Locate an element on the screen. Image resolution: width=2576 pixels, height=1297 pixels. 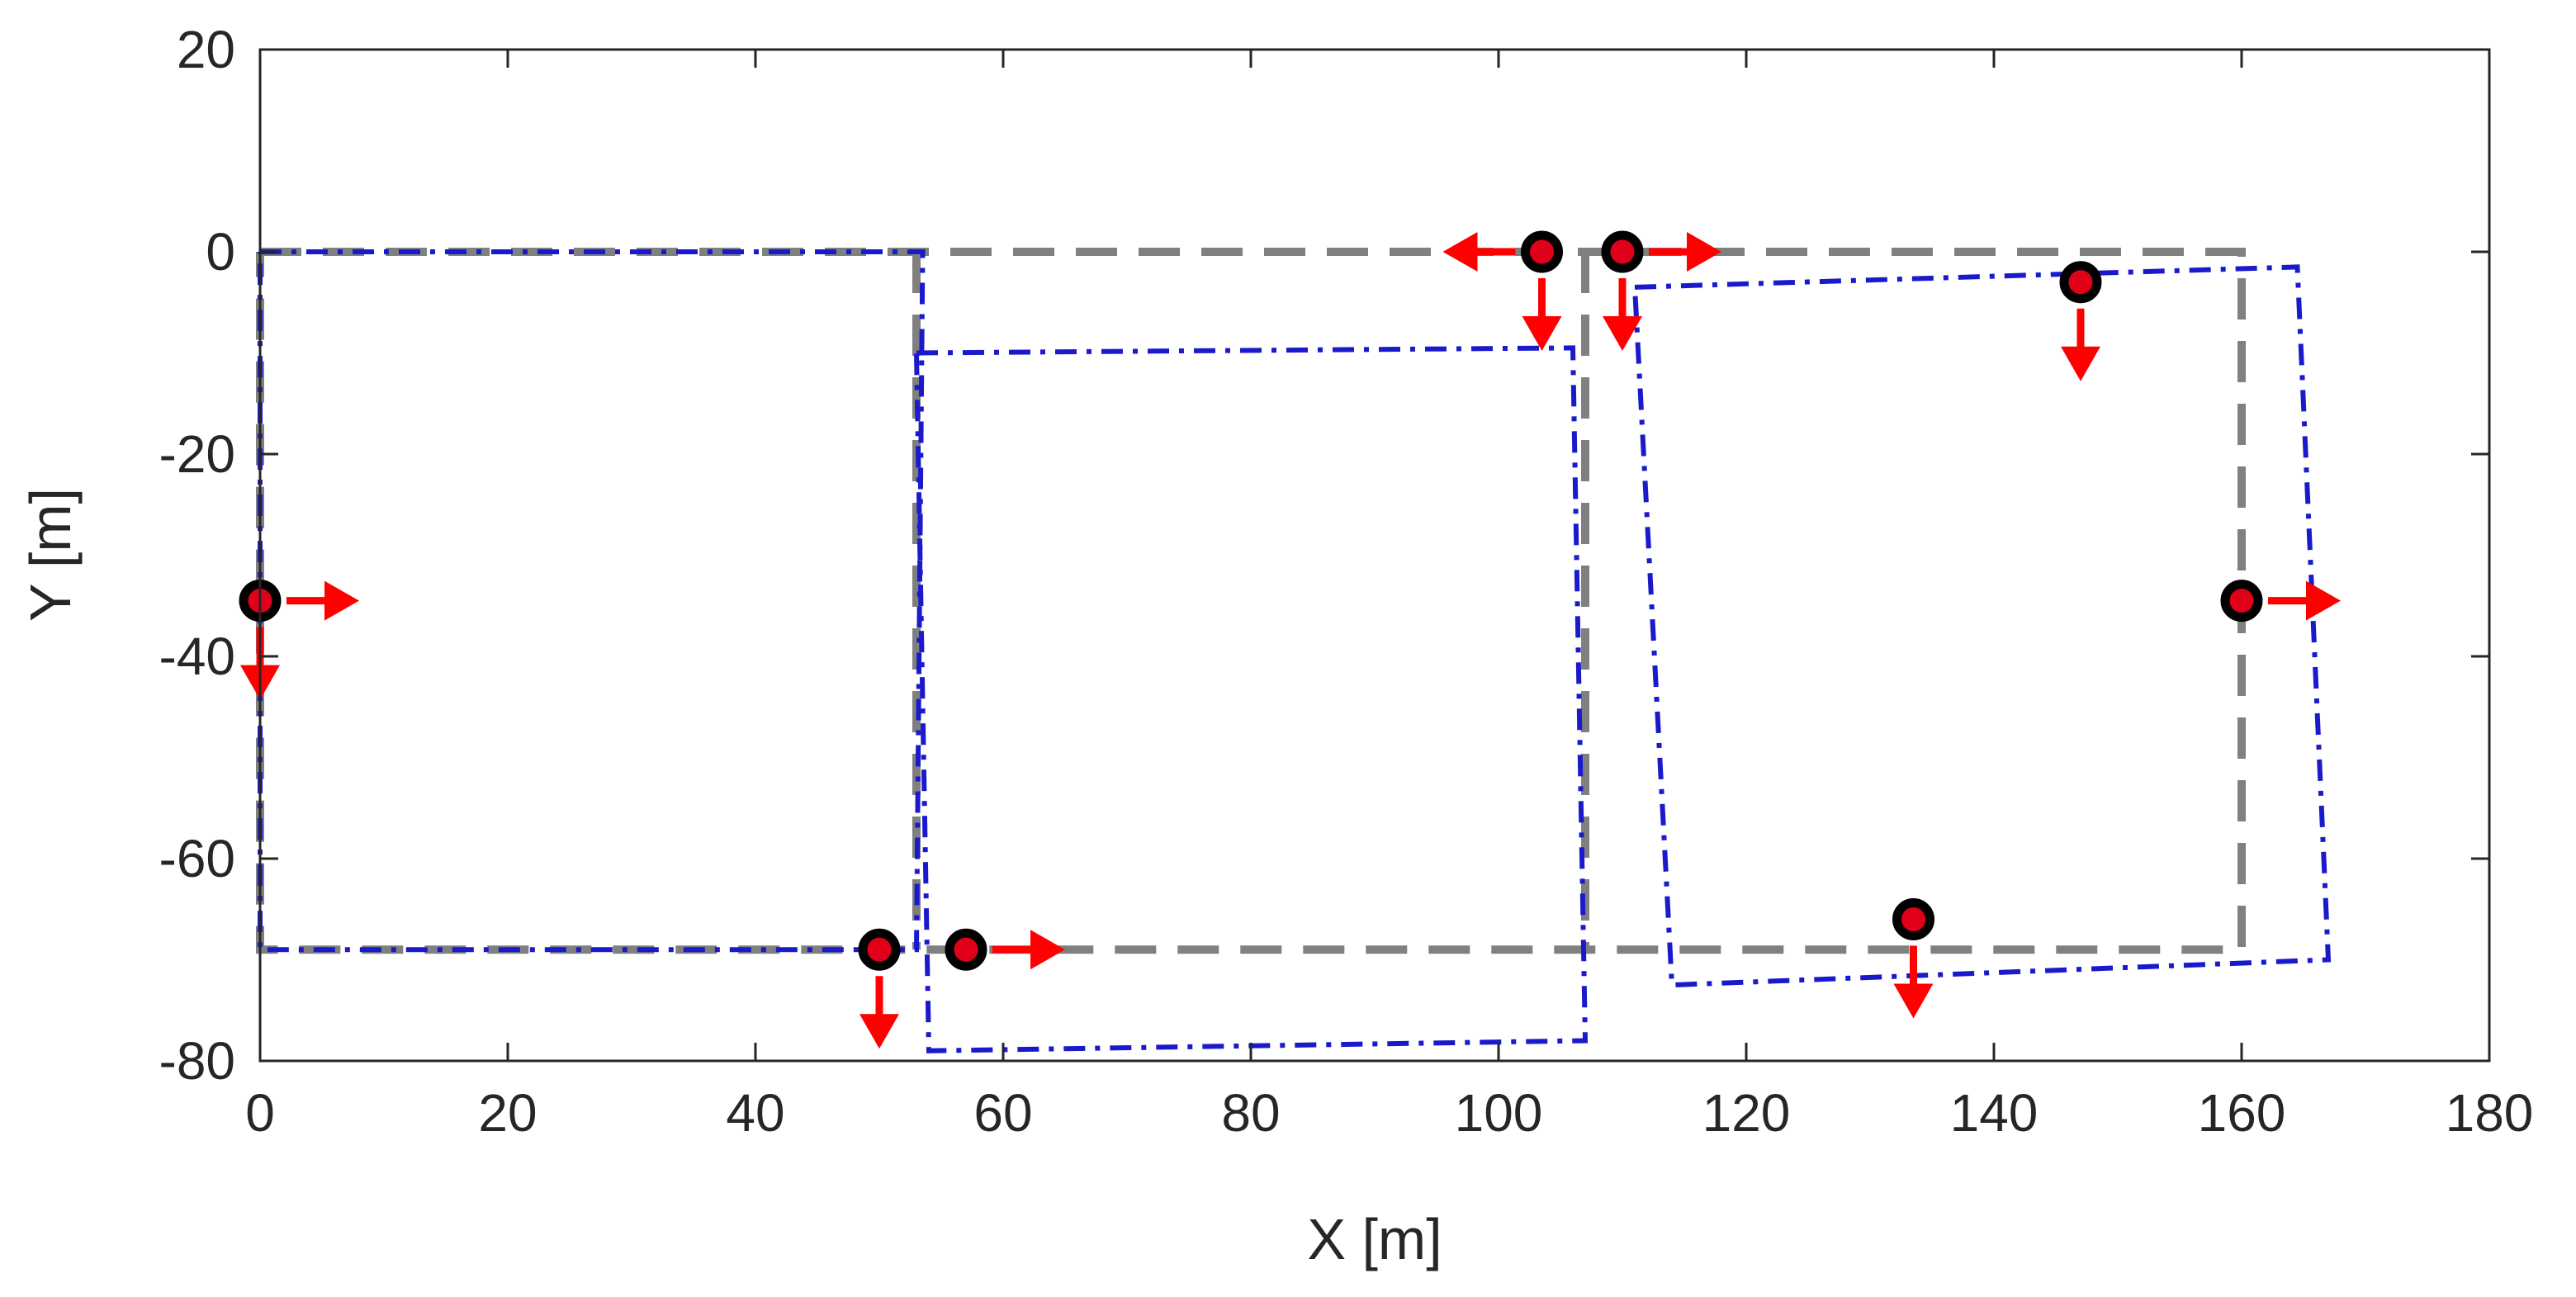
y-axis-label: Y [m] is located at coordinates (50, 555).